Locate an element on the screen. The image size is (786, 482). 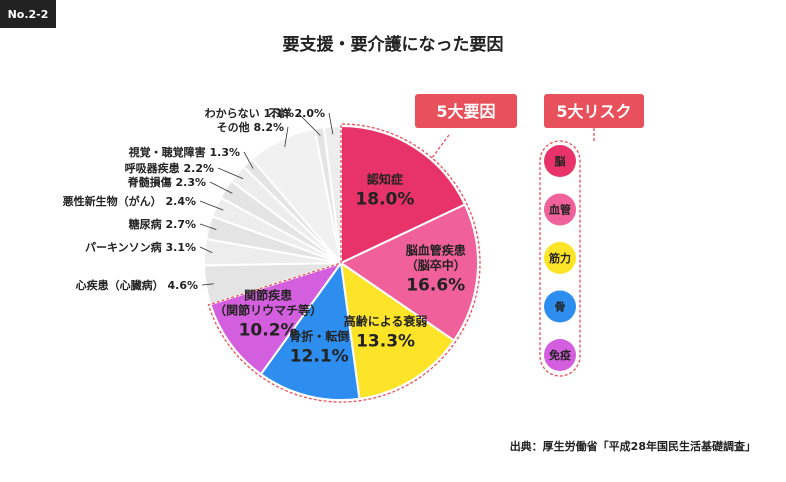
risk-label: 脳 is located at coordinates (560, 161).